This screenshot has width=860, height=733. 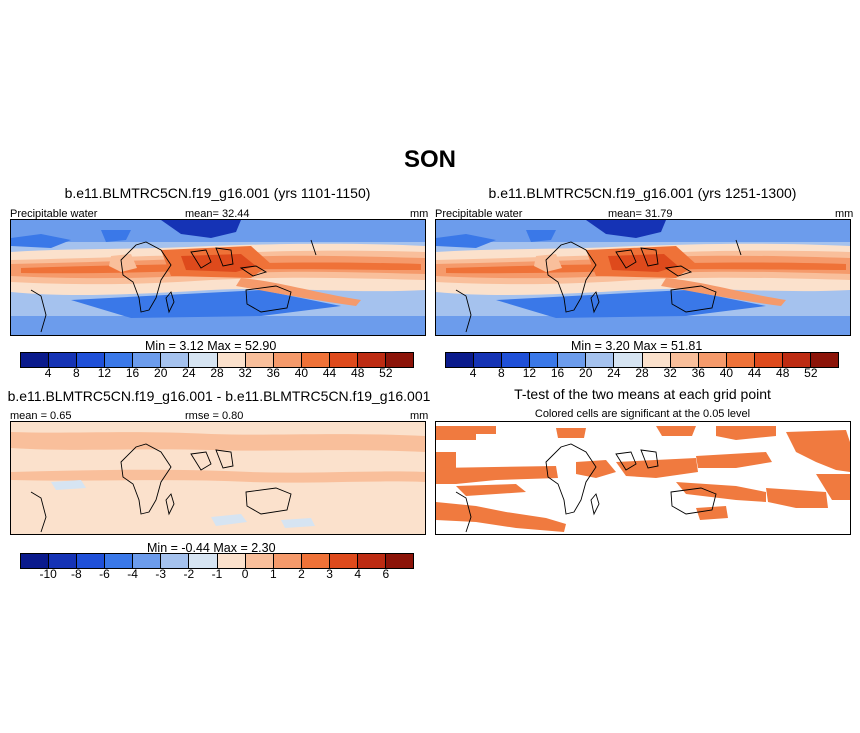 I want to click on figure-title: SON, so click(x=429, y=159).